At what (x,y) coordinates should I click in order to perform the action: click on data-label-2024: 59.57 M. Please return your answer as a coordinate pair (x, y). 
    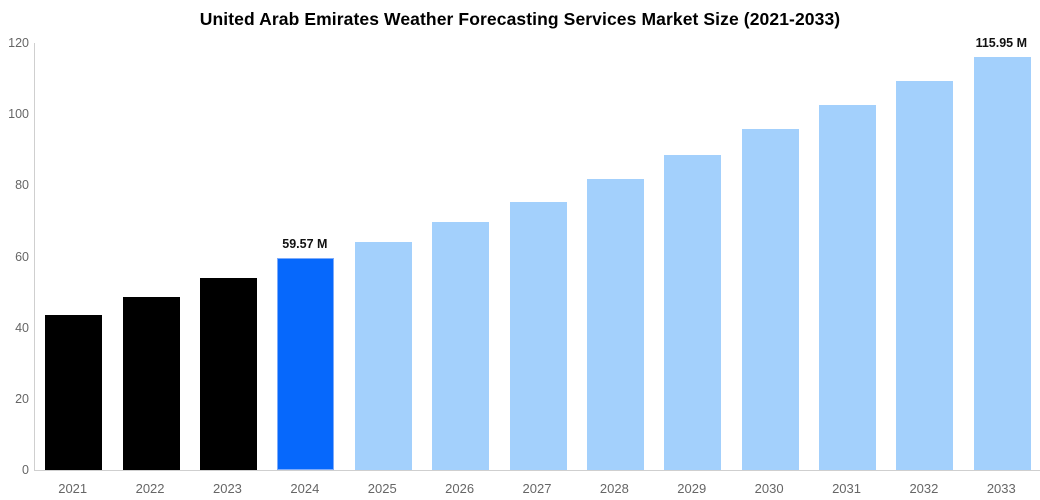
    Looking at the image, I should click on (305, 244).